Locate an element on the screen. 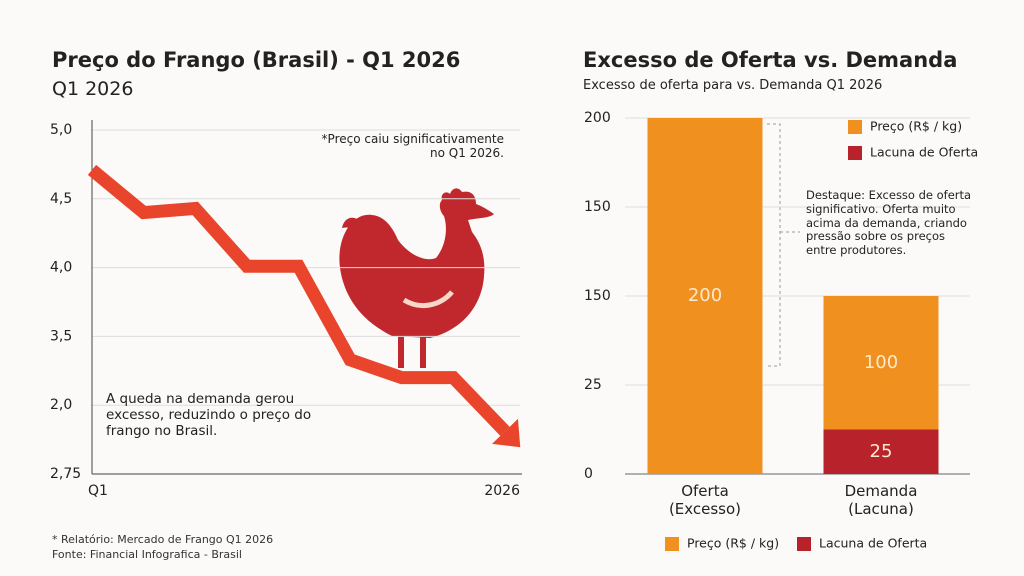 Image resolution: width=1024 pixels, height=576 pixels. chicken-illustration is located at coordinates (416, 278).